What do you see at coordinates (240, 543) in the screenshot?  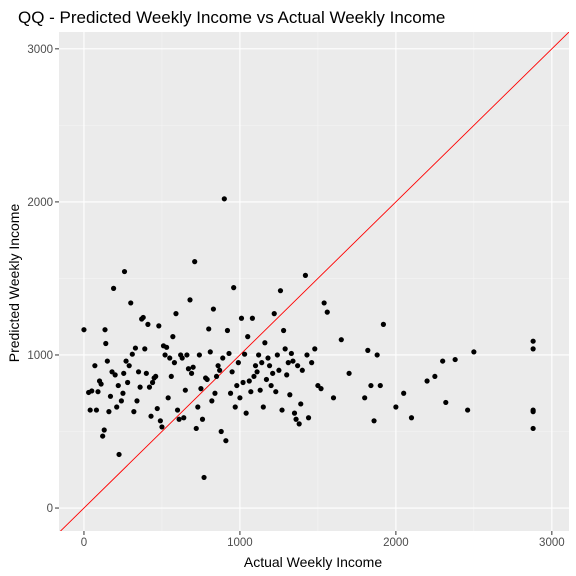 I see `x-tick-label: 1000` at bounding box center [240, 543].